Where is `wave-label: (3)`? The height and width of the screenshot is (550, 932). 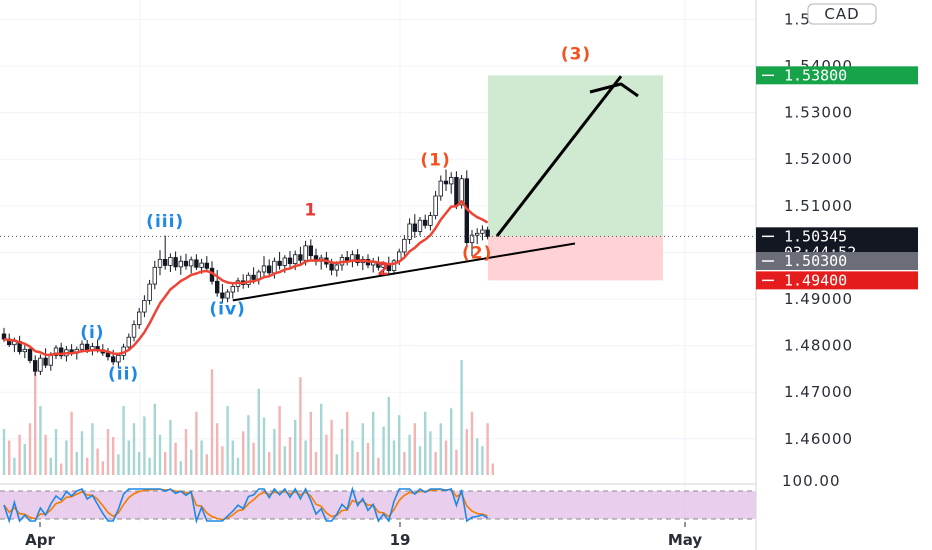 wave-label: (3) is located at coordinates (576, 54).